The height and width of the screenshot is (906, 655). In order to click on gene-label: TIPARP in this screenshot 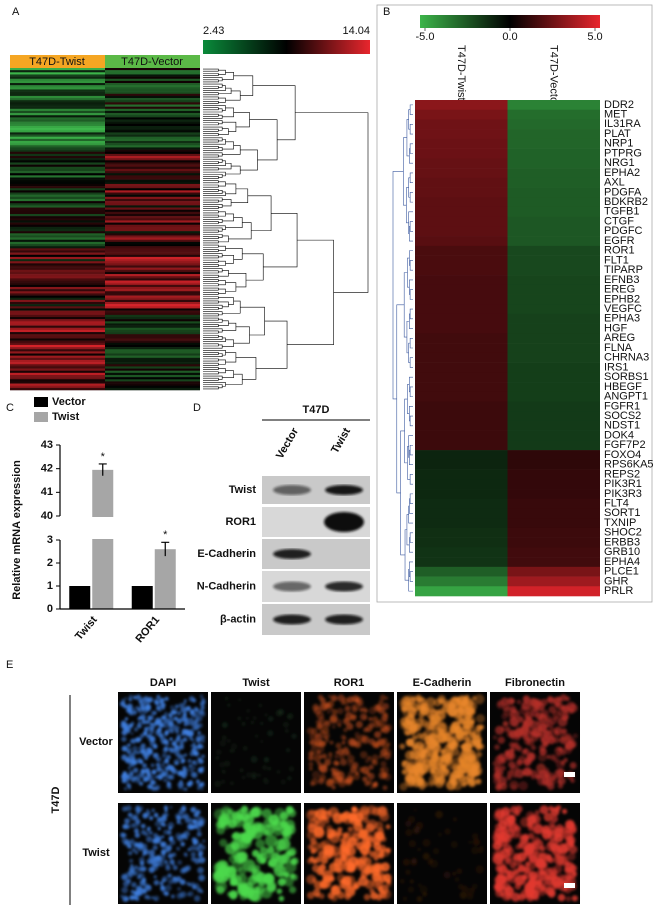, I will do `click(623, 270)`.